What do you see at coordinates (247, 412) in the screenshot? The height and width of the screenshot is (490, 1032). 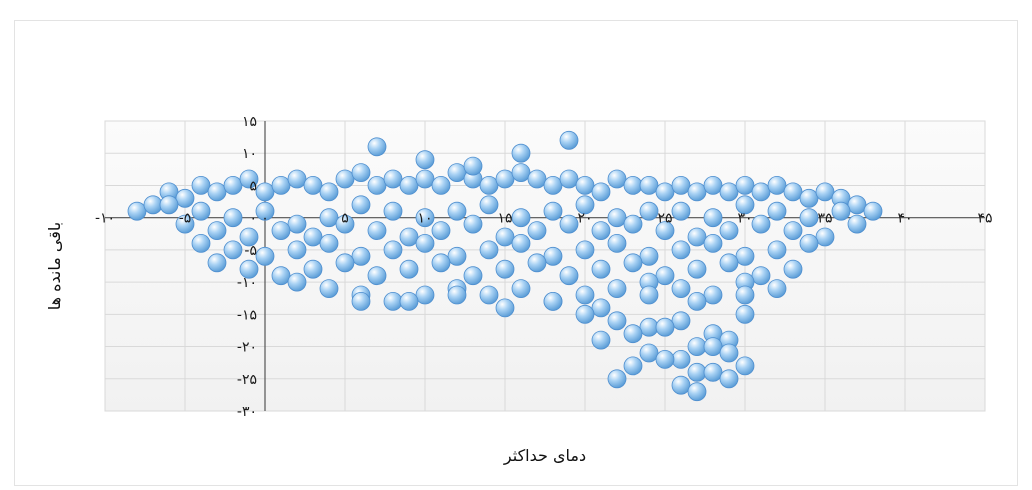 I see `y-tick-label: -۳۰` at bounding box center [247, 412].